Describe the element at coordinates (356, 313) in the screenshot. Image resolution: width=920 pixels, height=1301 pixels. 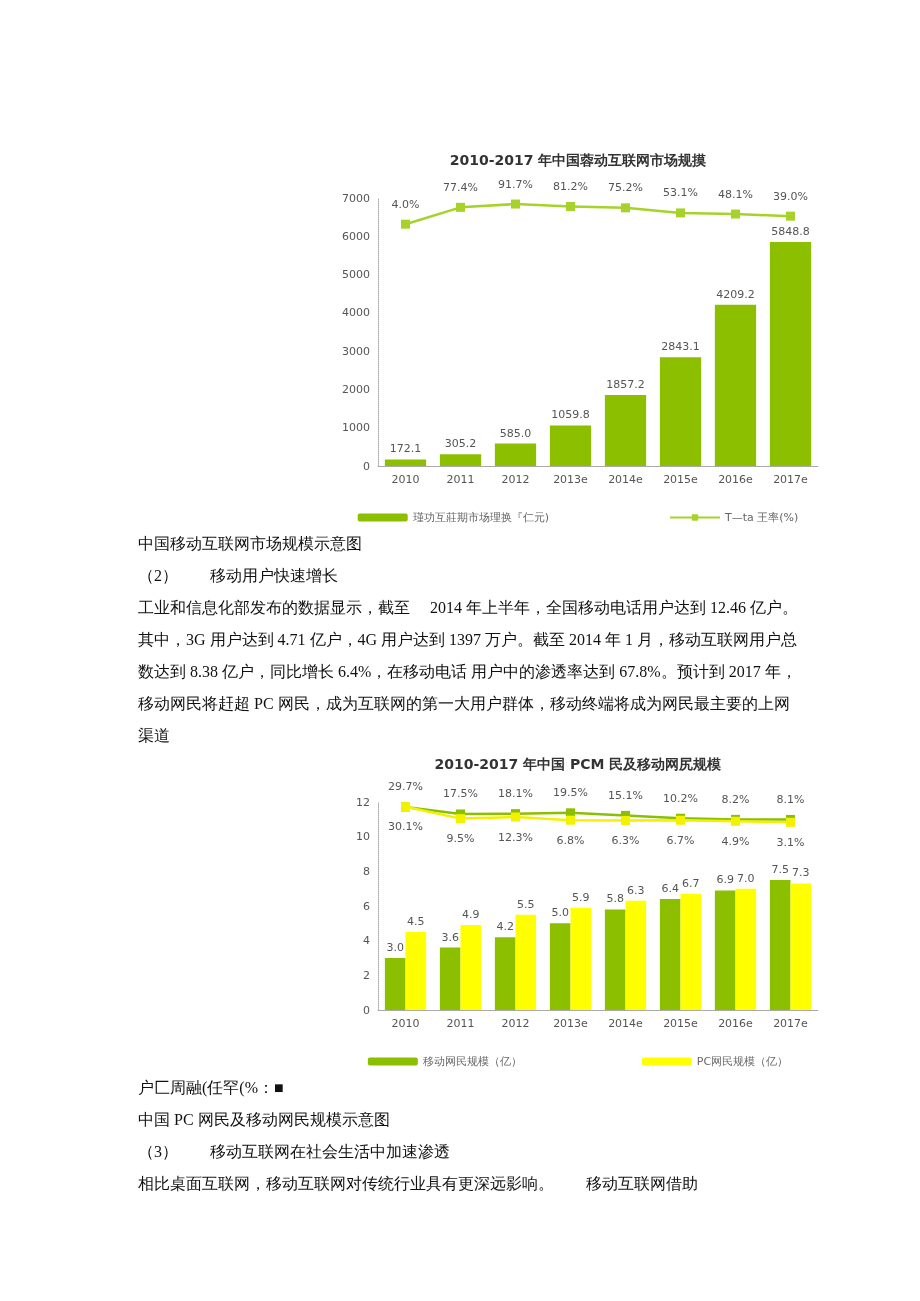
I see `y-tick-label: 4000` at that location.